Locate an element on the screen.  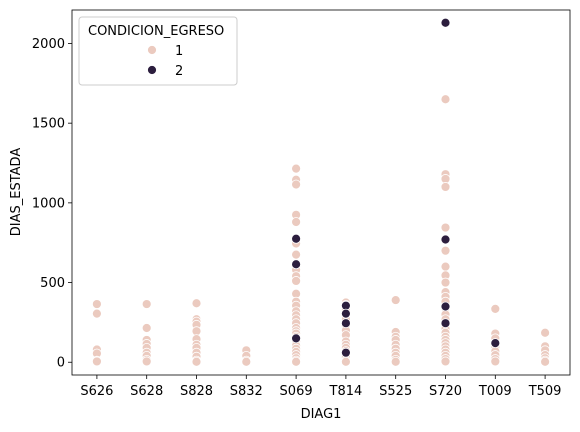
x-tick-label: T814 is located at coordinates (346, 391).